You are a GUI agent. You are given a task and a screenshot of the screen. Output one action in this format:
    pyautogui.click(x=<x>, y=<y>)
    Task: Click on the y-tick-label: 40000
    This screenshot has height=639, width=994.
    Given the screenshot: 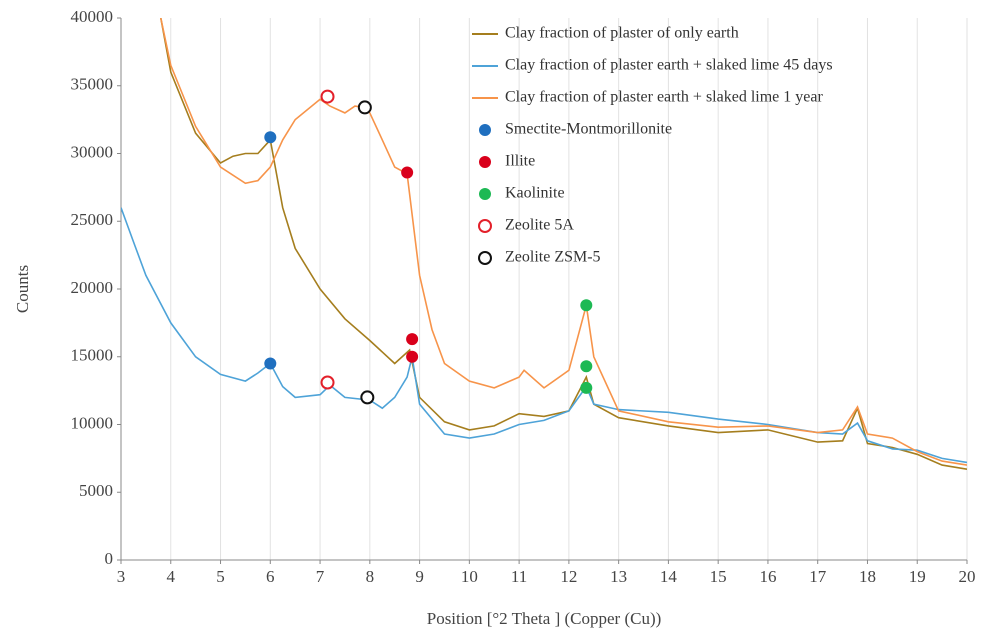 What is the action you would take?
    pyautogui.click(x=92, y=16)
    